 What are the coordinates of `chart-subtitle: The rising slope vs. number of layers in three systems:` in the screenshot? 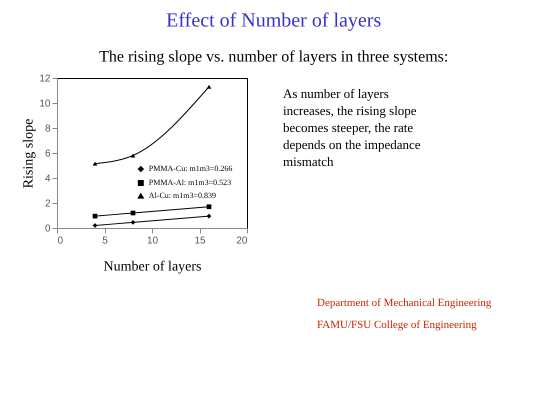 It's located at (273, 57).